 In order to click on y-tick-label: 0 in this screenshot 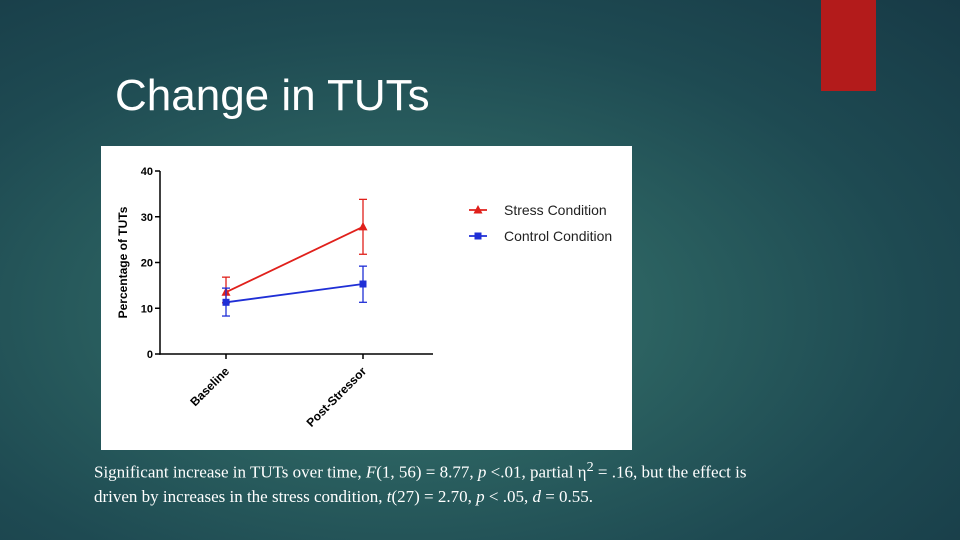, I will do `click(150, 355)`.